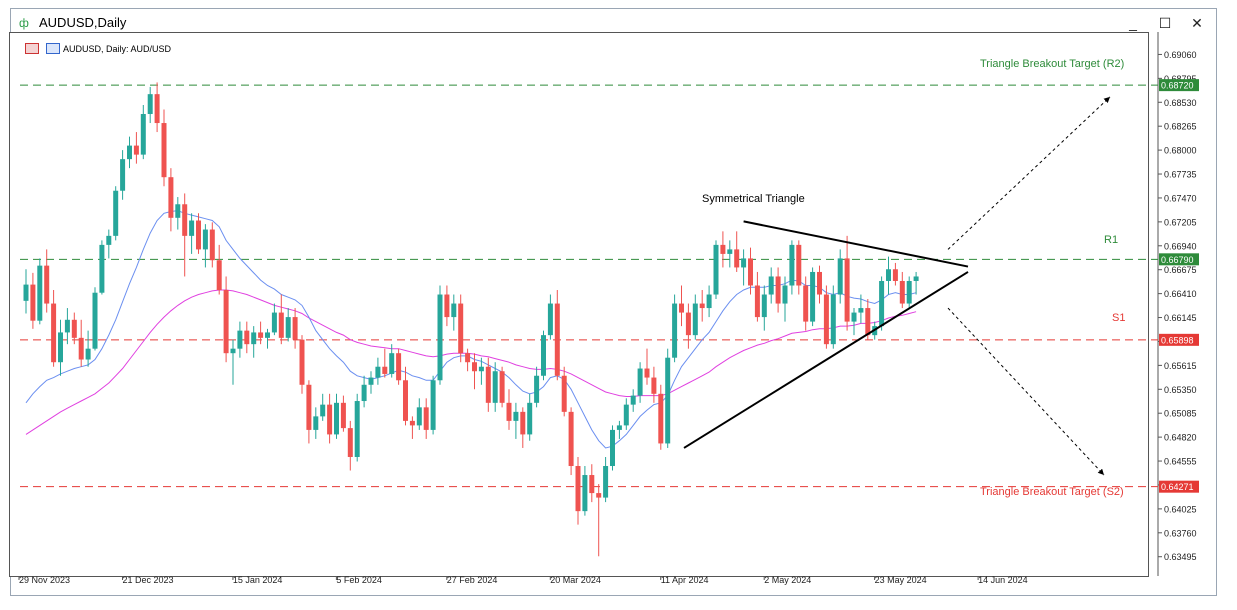 This screenshot has height=610, width=1237. What do you see at coordinates (1180, 246) in the screenshot?
I see `y-tick-label: 0.66940` at bounding box center [1180, 246].